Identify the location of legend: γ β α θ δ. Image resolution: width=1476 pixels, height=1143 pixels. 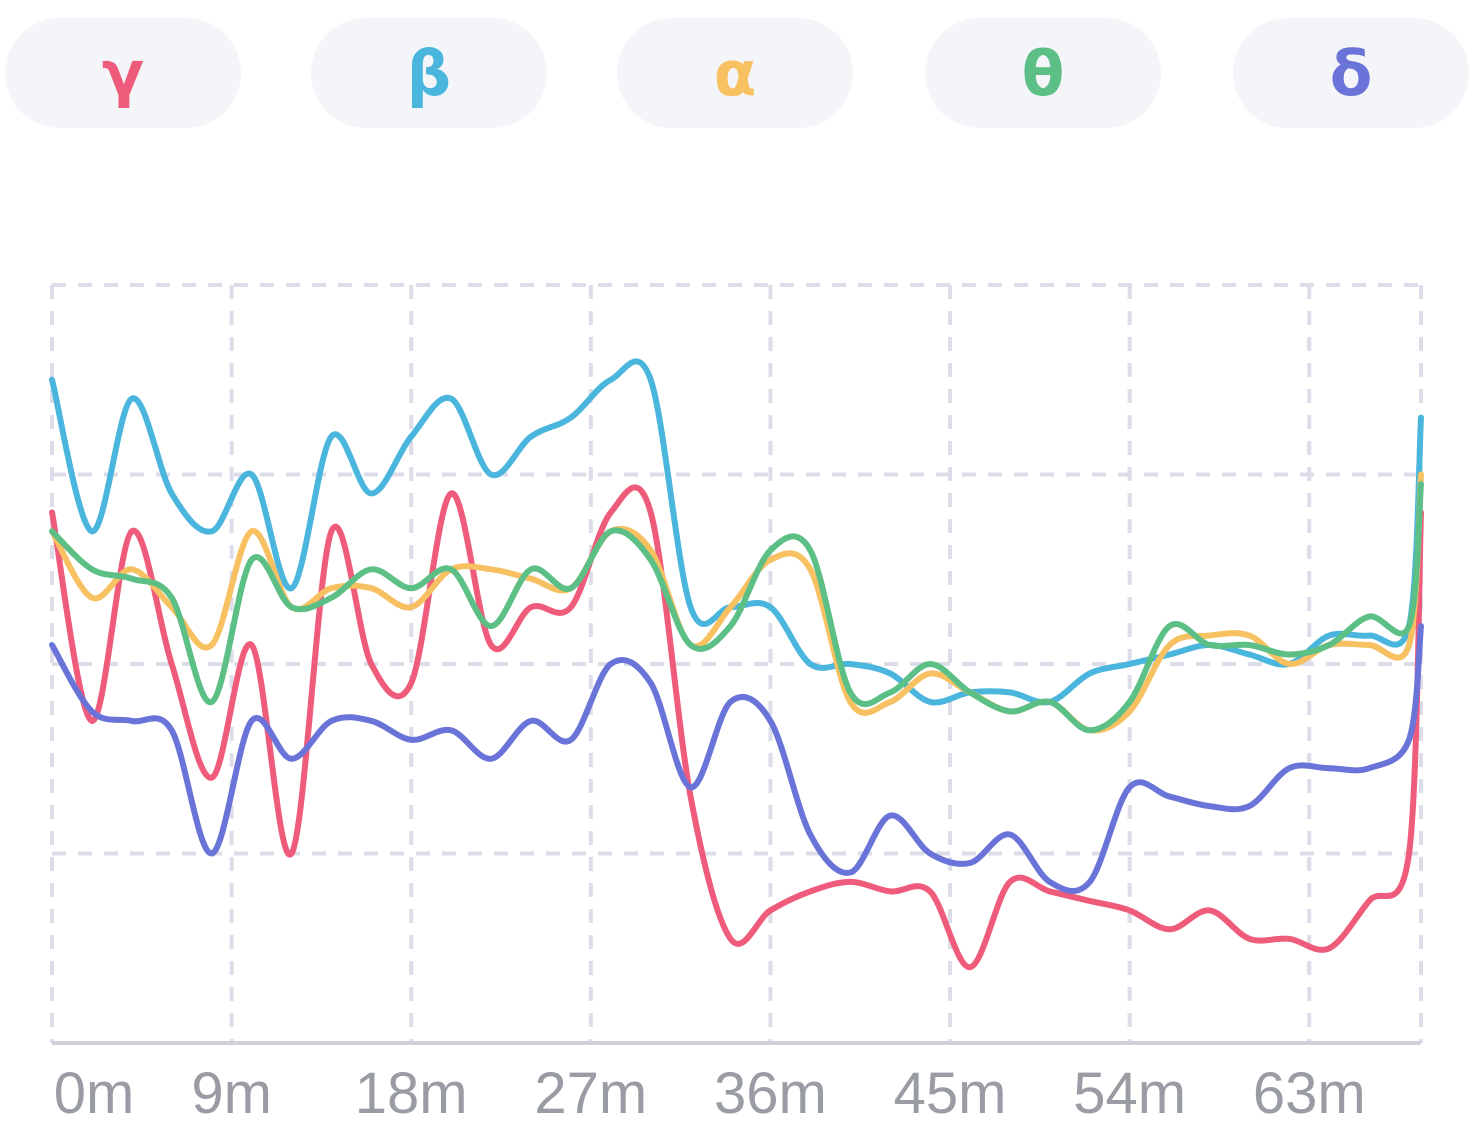
(738, 70).